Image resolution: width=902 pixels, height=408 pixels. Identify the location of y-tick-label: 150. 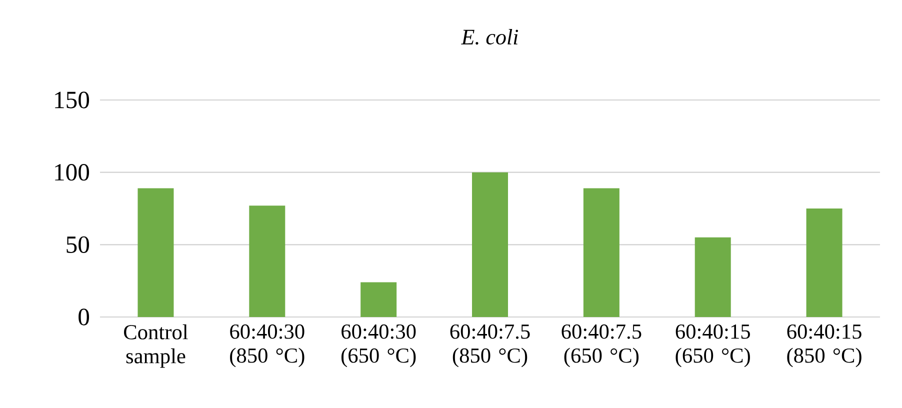
(72, 100).